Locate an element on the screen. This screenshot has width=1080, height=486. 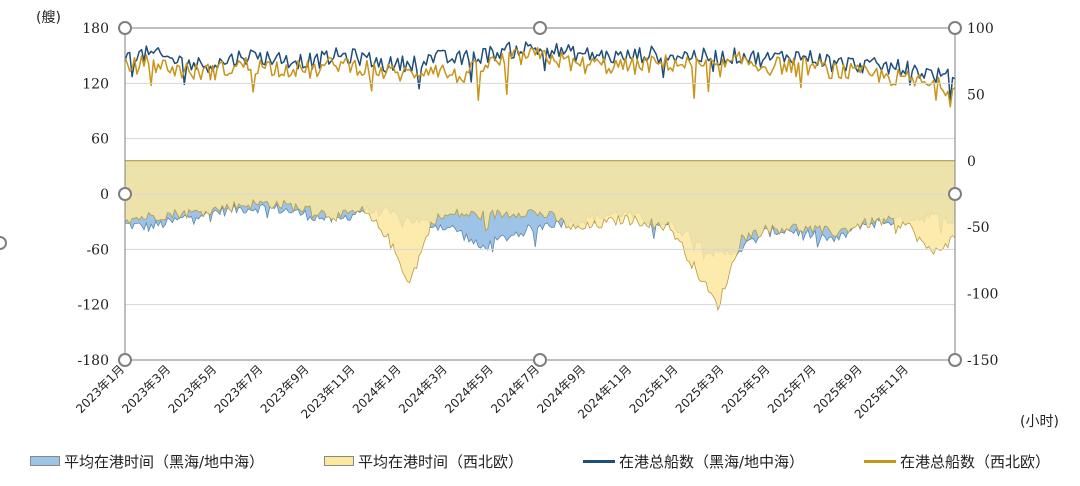
x-tick-label: 2023年5月 is located at coordinates (192, 389).